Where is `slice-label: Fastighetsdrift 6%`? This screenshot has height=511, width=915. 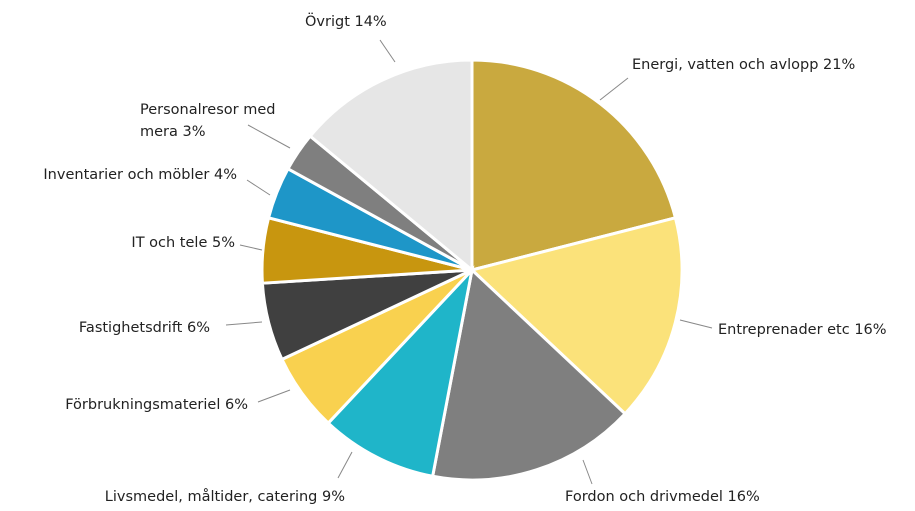
slice-label: Fastighetsdrift 6% is located at coordinates (144, 328).